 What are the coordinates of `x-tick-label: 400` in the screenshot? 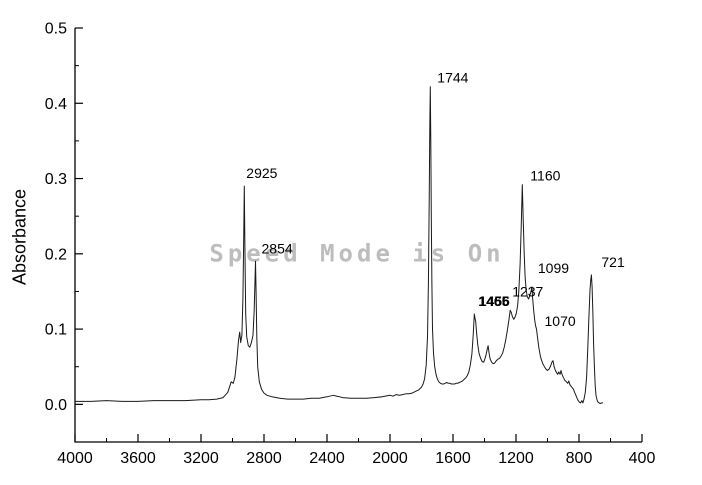 It's located at (642, 458).